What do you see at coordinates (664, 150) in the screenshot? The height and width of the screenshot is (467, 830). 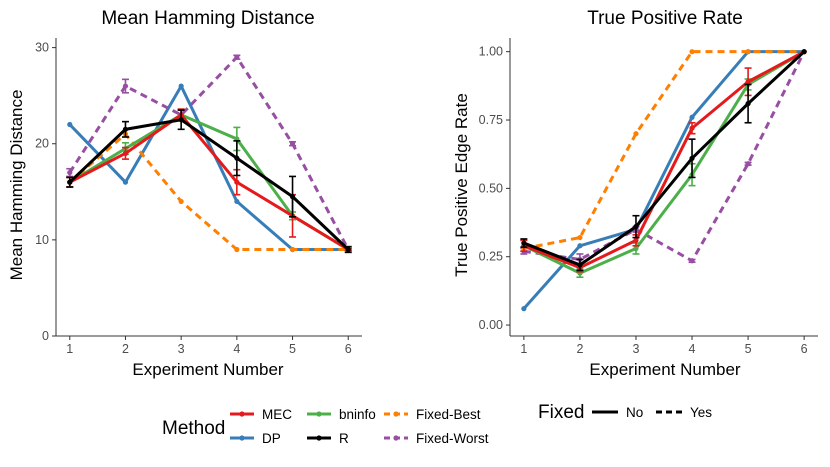 I see `series-line-fixed-best` at bounding box center [664, 150].